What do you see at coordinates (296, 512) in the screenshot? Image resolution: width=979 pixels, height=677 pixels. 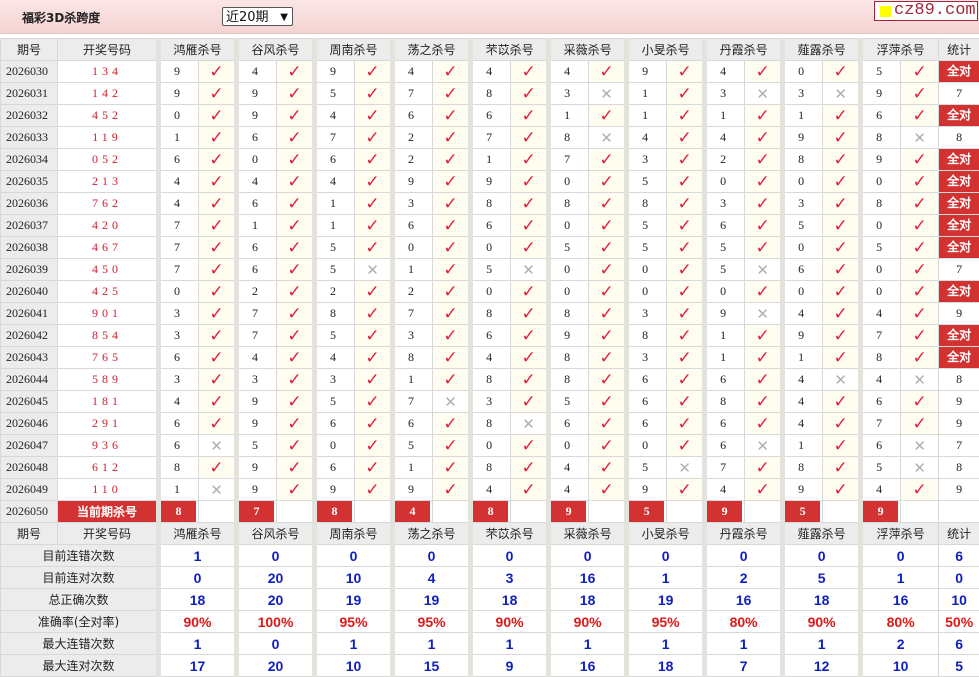 I see `empty-result-cell` at bounding box center [296, 512].